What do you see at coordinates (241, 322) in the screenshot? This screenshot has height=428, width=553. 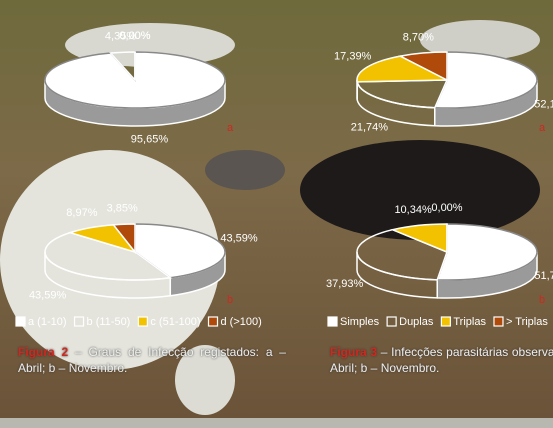 I see `legend-label: d (>100)` at bounding box center [241, 322].